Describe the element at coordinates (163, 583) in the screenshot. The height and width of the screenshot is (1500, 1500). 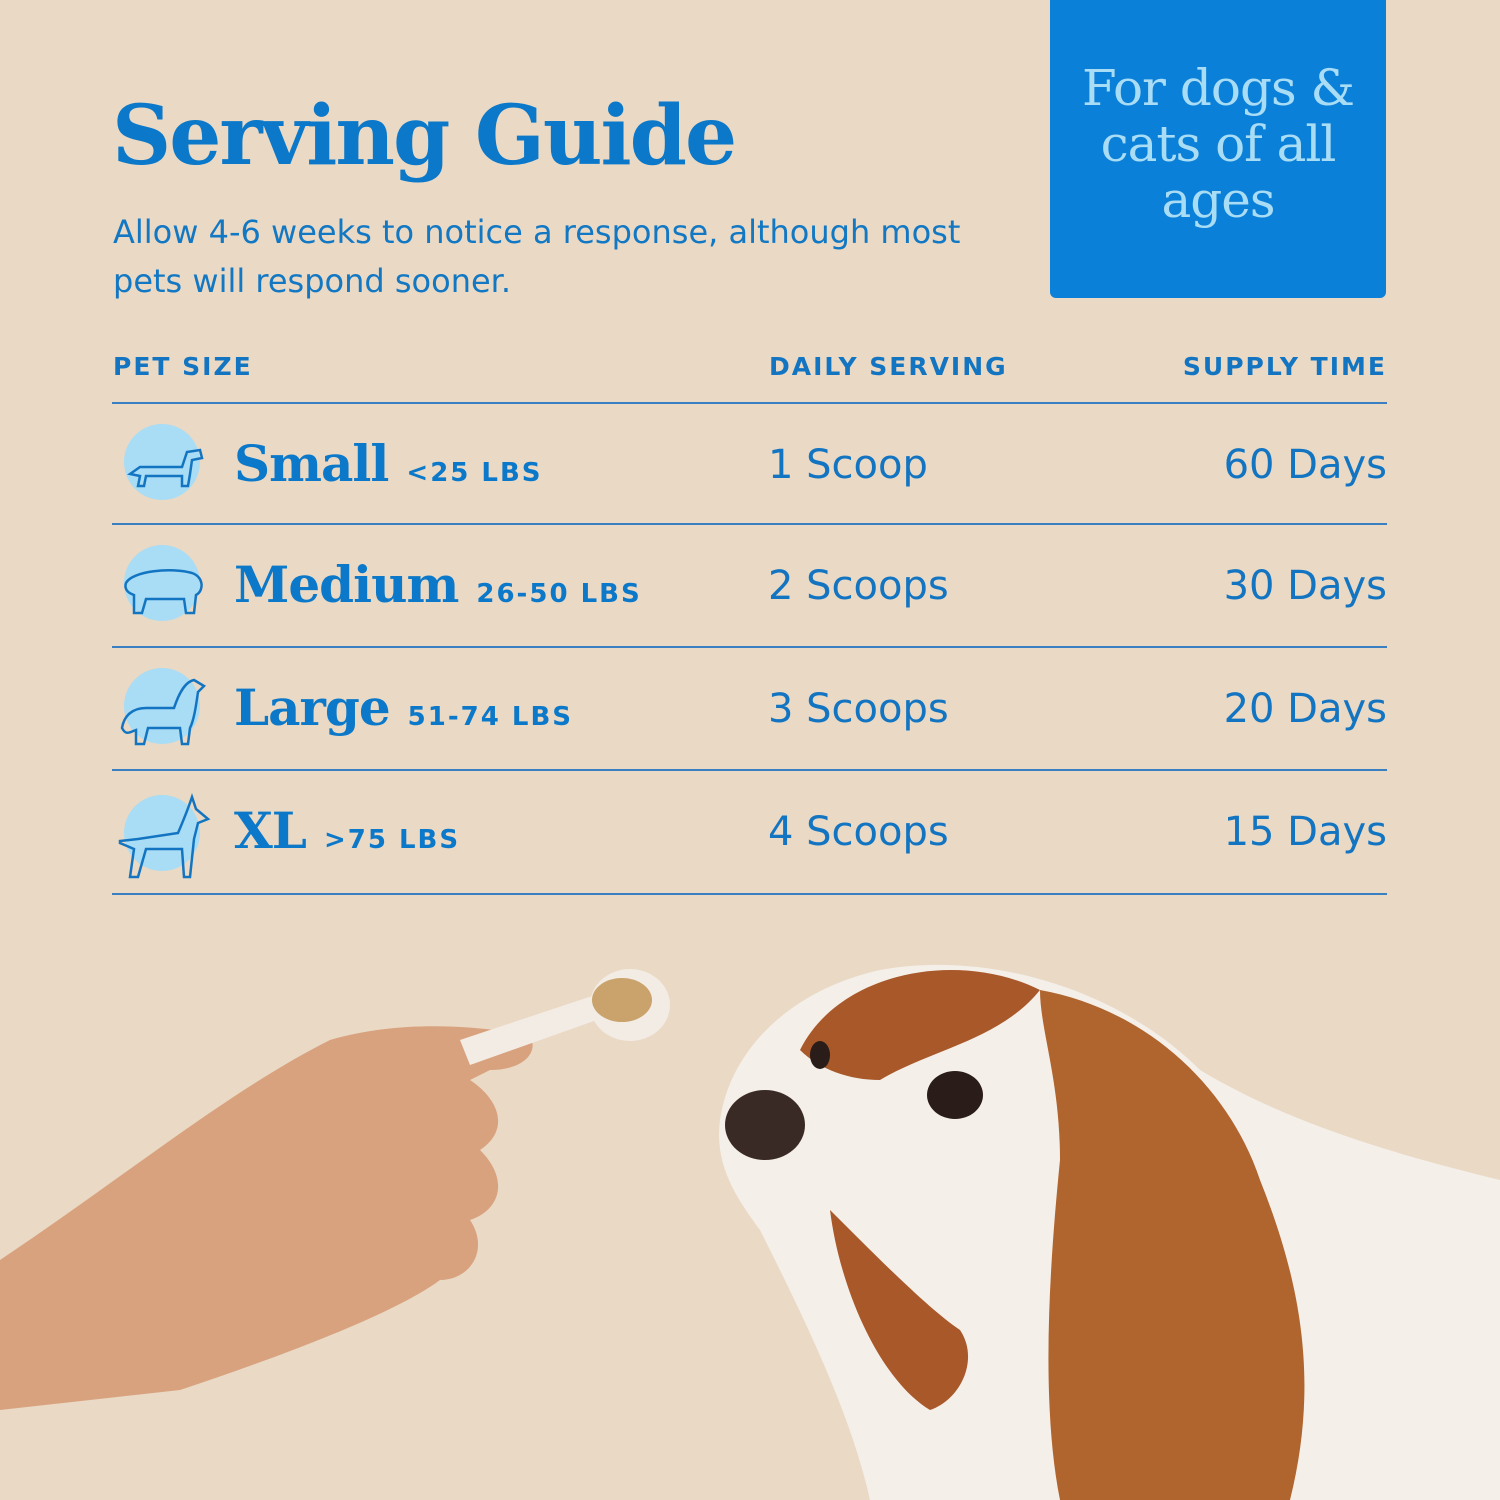
I see `bulldog-icon` at that location.